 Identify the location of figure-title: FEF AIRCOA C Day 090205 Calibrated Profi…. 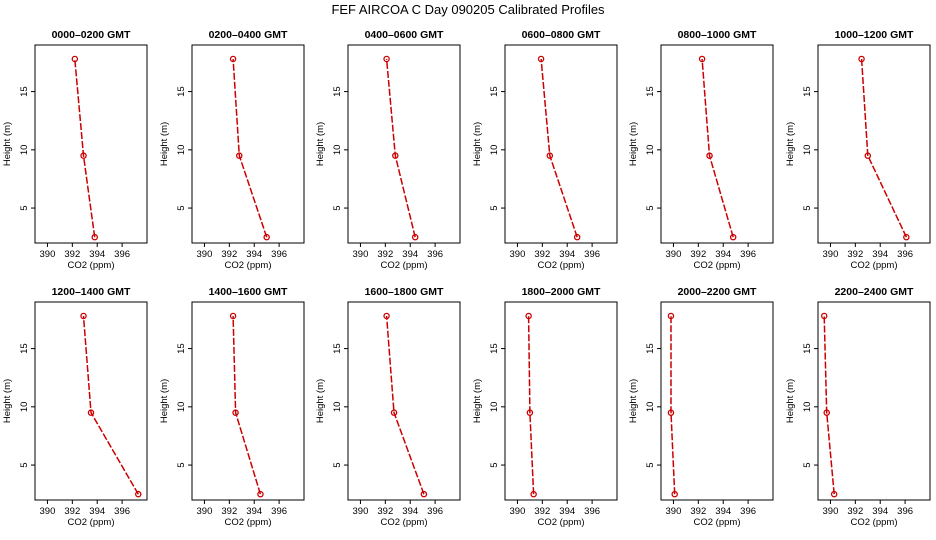
(468, 9).